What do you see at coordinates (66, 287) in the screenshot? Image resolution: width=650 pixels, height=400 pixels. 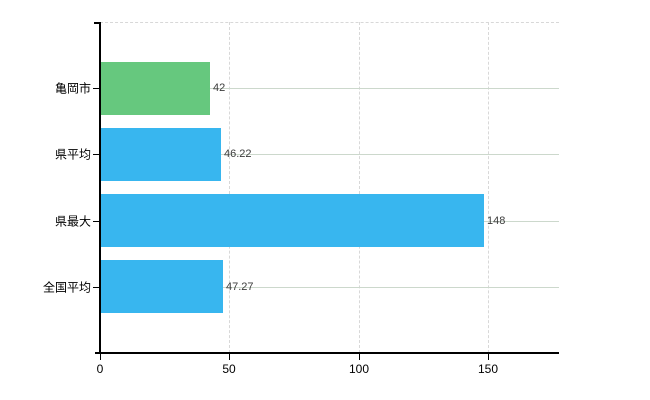 I see `category-label-3: 全国平均` at bounding box center [66, 287].